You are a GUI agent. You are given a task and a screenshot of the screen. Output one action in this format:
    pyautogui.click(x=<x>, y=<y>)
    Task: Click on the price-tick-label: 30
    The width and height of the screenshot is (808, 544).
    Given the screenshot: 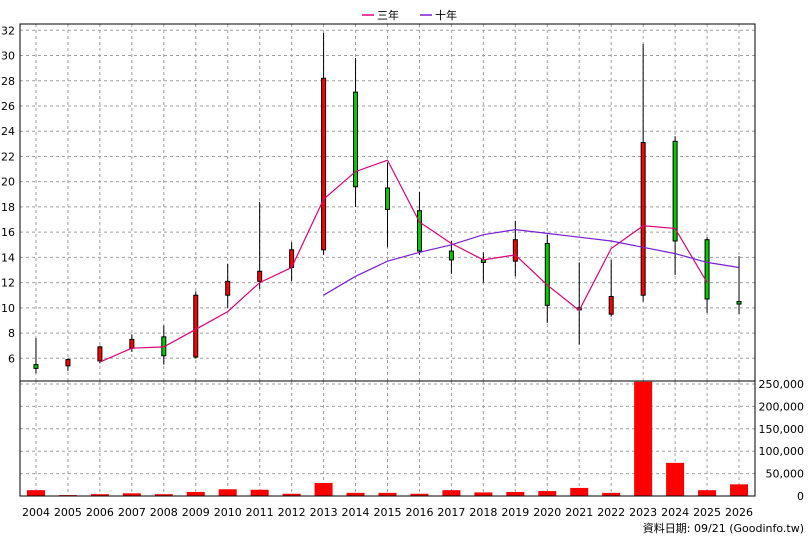 What is the action you would take?
    pyautogui.click(x=8, y=56)
    